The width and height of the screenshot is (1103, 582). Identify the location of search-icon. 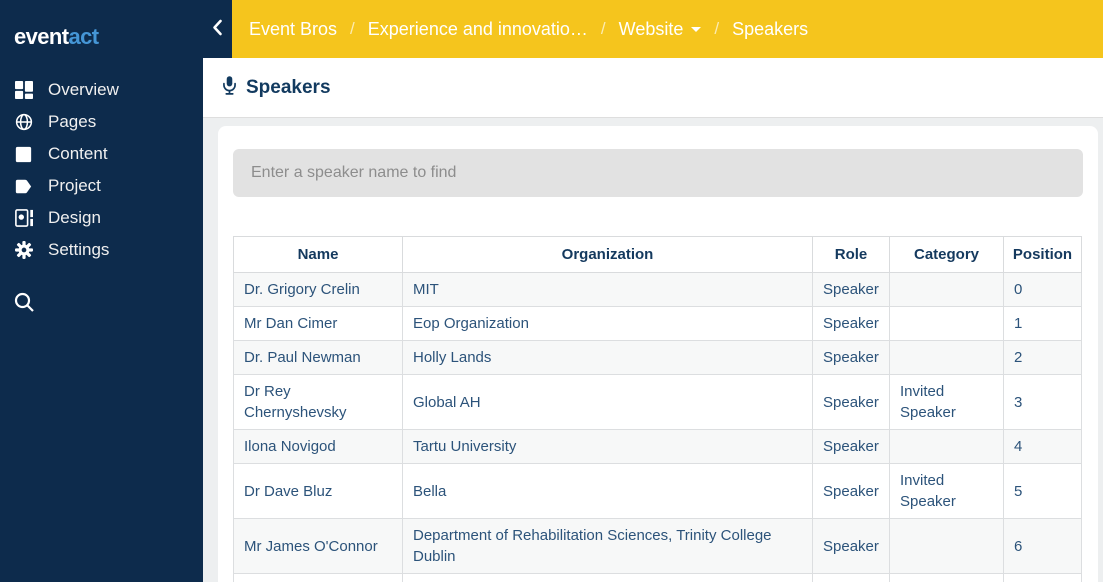
(24, 304).